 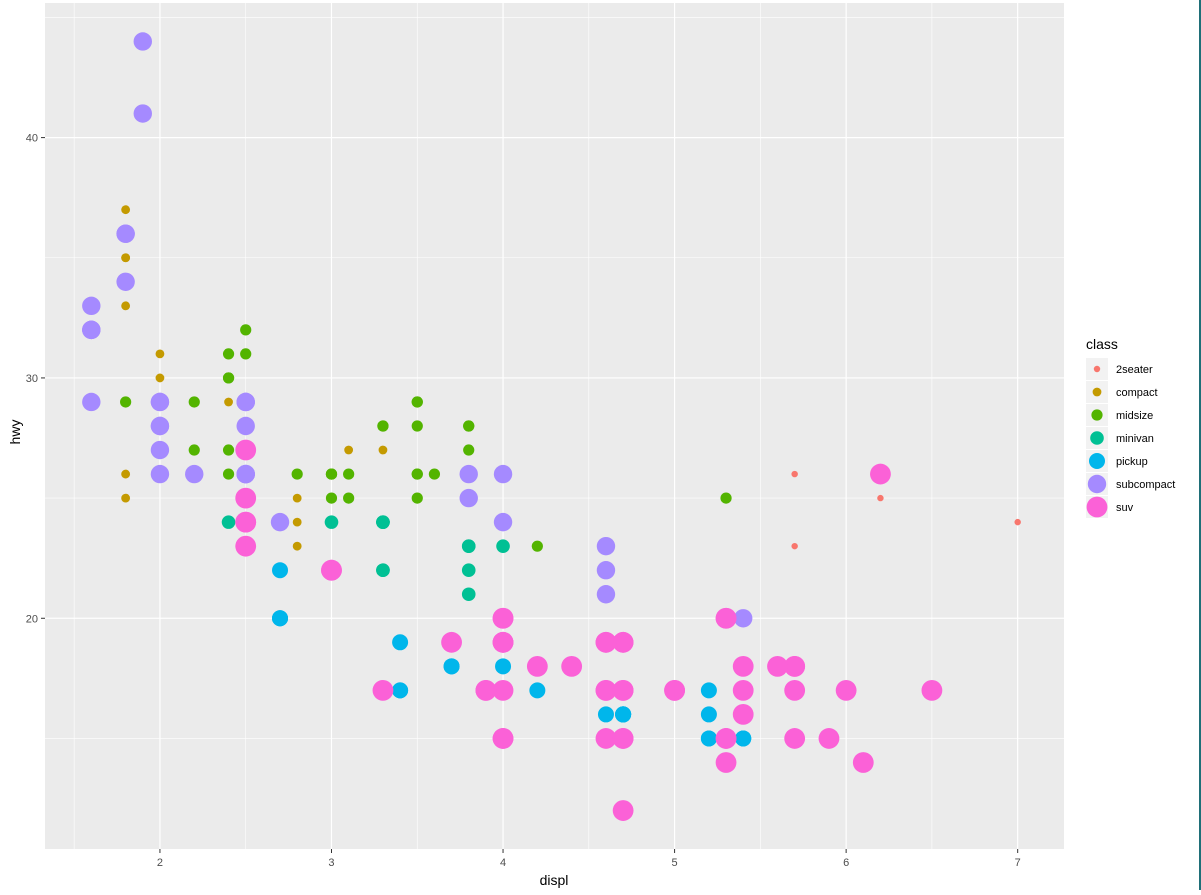 I want to click on legend-symbol-2seater, so click(x=1097, y=369).